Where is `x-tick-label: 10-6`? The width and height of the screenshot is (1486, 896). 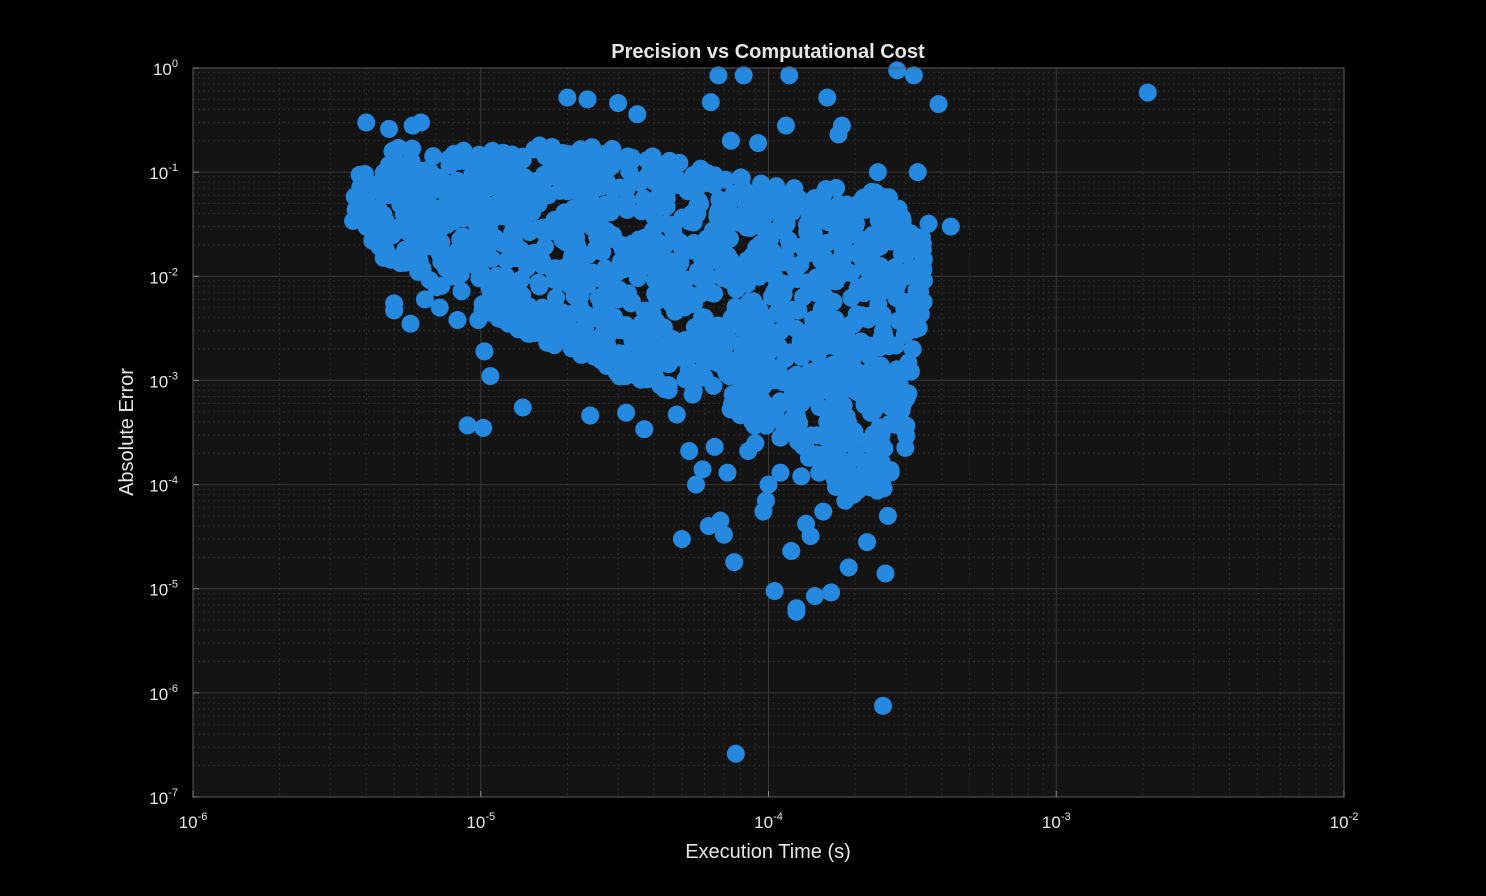
x-tick-label: 10-6 is located at coordinates (193, 821).